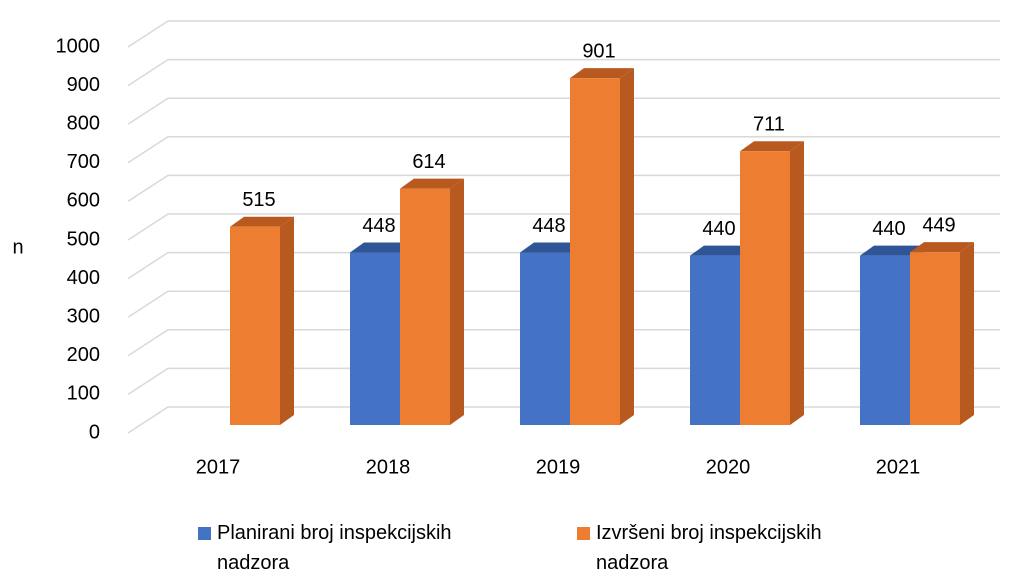 This screenshot has height=574, width=1028. I want to click on x-tick-label: 2017, so click(218, 467).